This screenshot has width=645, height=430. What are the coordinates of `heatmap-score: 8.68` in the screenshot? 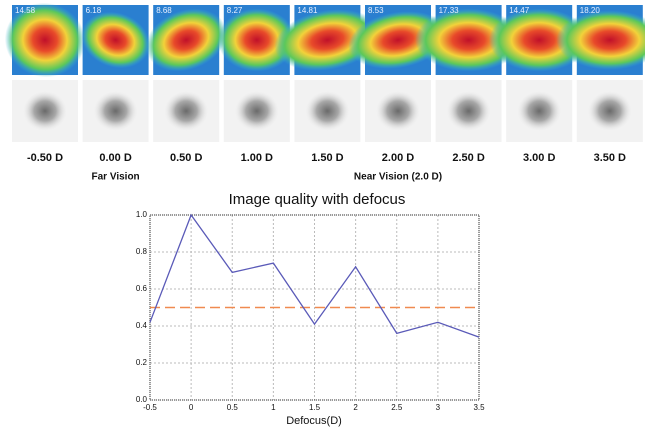 It's located at (164, 10).